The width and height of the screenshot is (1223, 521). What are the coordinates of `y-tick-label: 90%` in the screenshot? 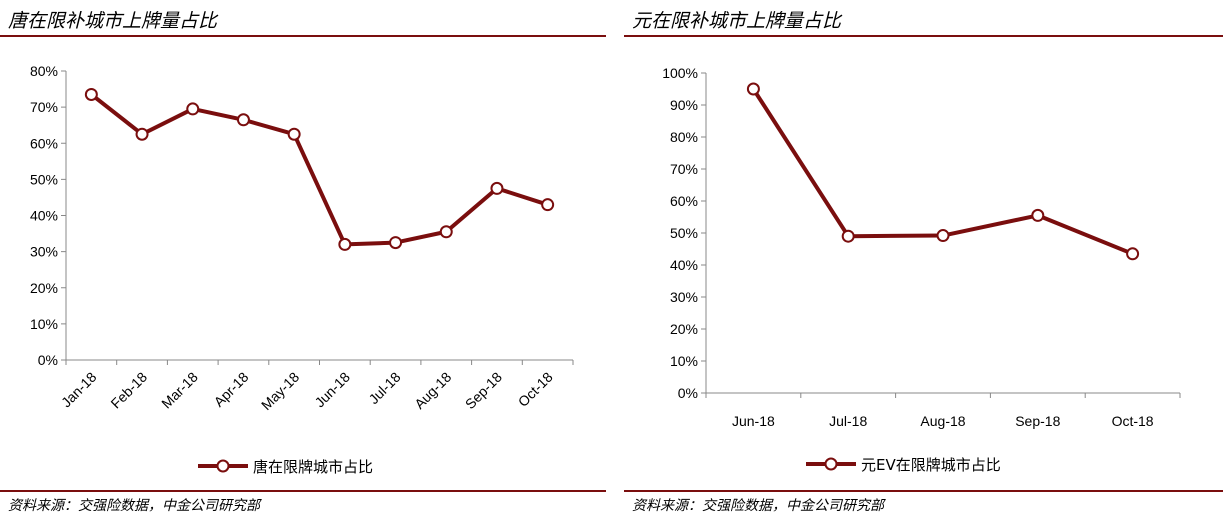 It's located at (684, 105).